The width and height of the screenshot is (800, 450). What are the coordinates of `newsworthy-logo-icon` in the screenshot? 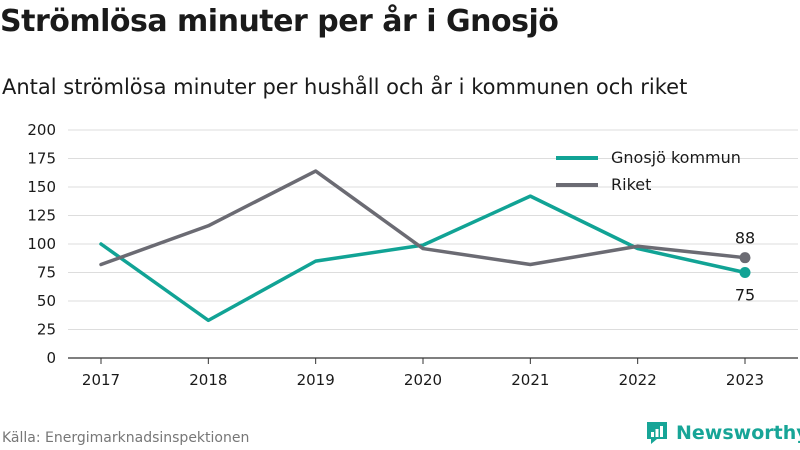 It's located at (657, 433).